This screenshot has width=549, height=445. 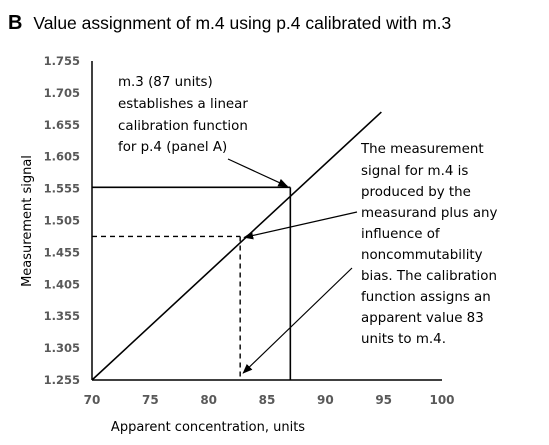 What do you see at coordinates (62, 380) in the screenshot?
I see `y-tick-label: 1.255` at bounding box center [62, 380].